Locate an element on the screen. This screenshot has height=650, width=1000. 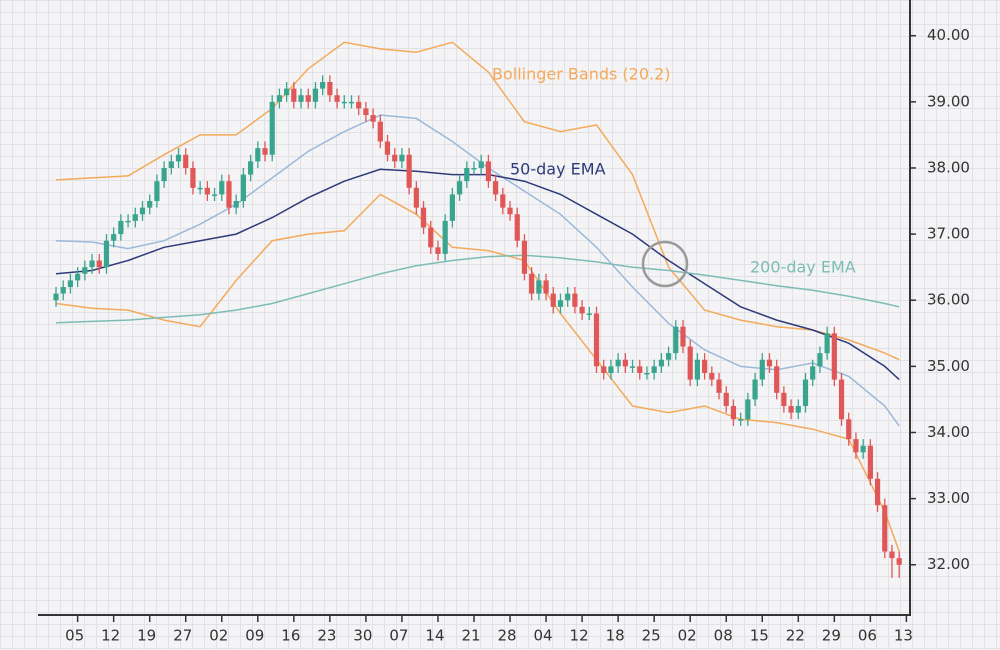
y-tick-label: 38.00 is located at coordinates (948, 167).